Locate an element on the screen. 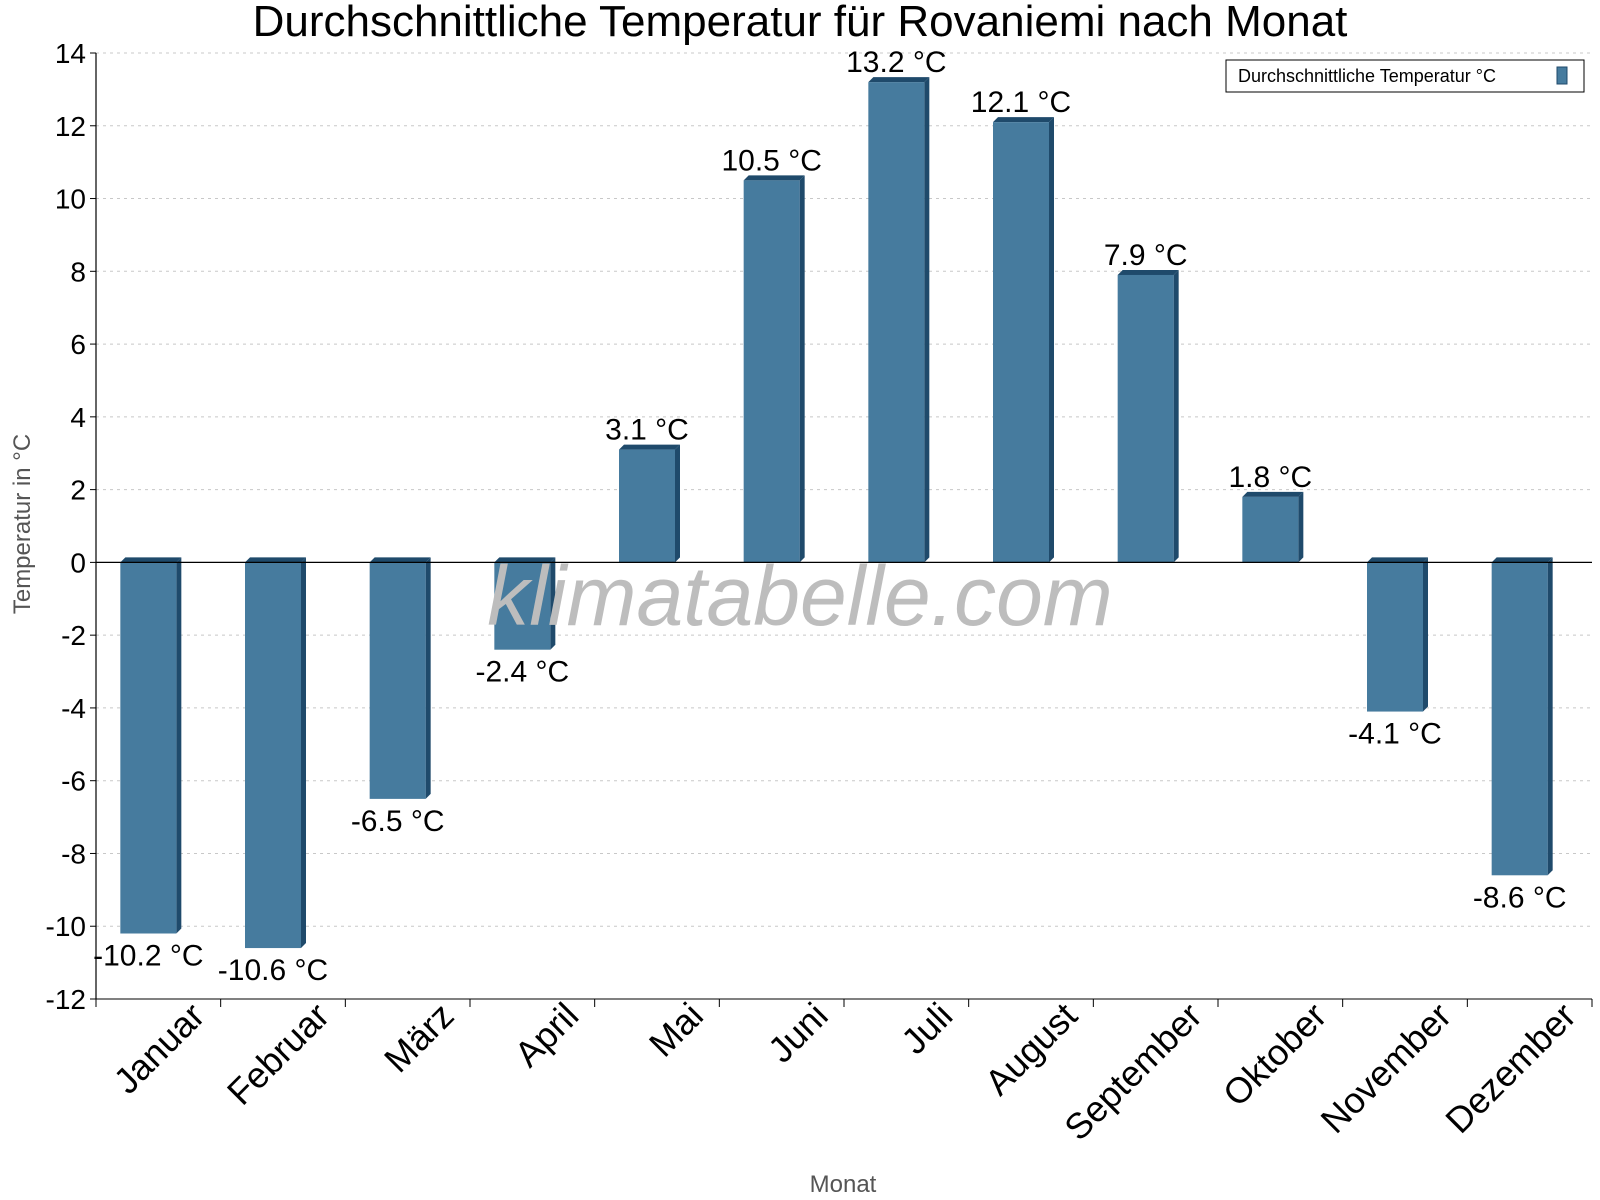 The width and height of the screenshot is (1600, 1200). x-tick-label: Februar is located at coordinates (278, 1054).